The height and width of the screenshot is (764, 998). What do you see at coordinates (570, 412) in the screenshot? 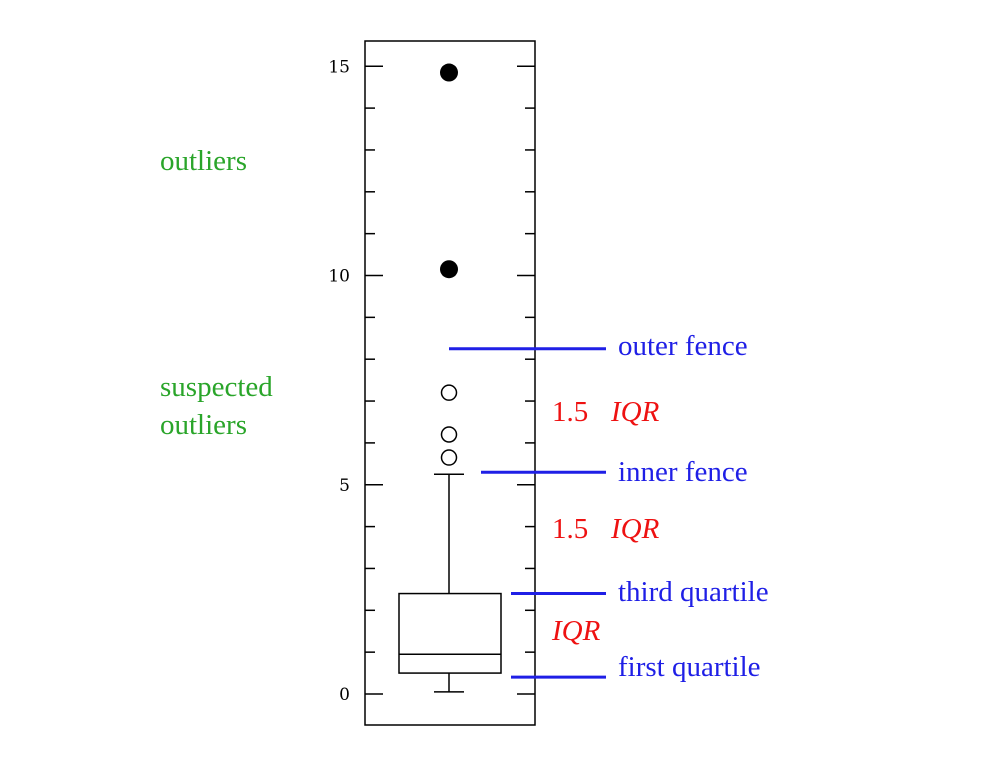
I see `iqr-multiplier-upper: 1.5` at bounding box center [570, 412].